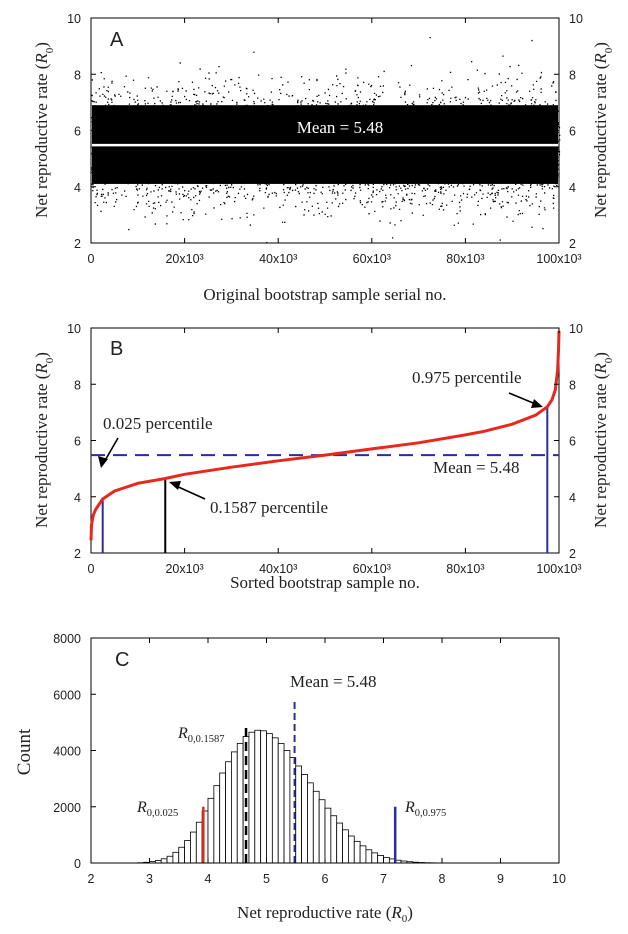  What do you see at coordinates (67, 639) in the screenshot?
I see `y-tick-label: 8000` at bounding box center [67, 639].